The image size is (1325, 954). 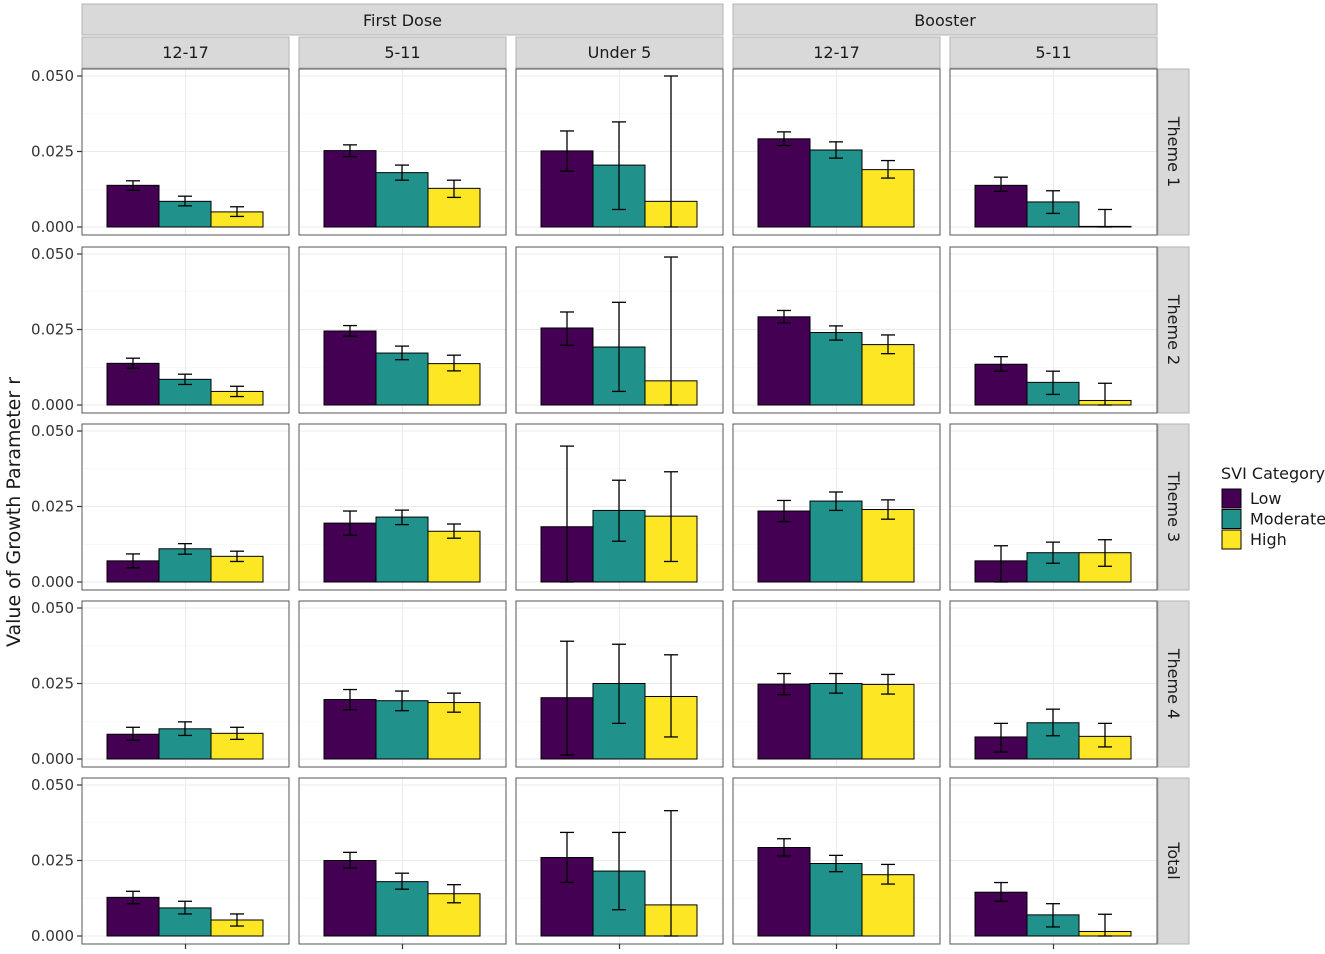 What do you see at coordinates (14, 512) in the screenshot?
I see `y-axis-title: Value of Growth Parameter r` at bounding box center [14, 512].